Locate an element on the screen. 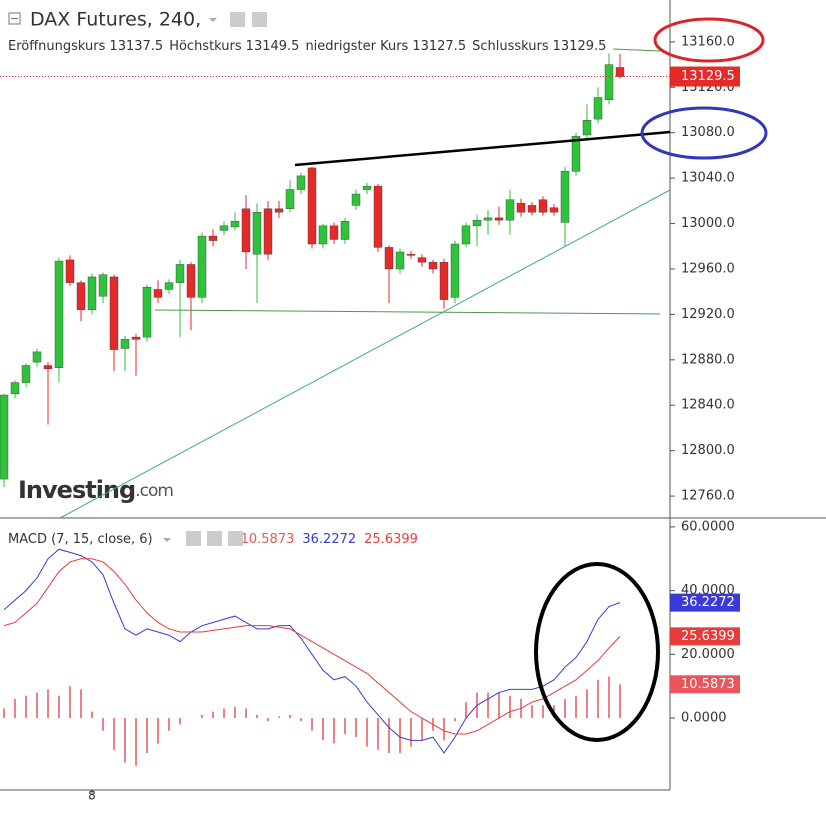 The image size is (826, 837). close-icon is located at coordinates (235, 538).